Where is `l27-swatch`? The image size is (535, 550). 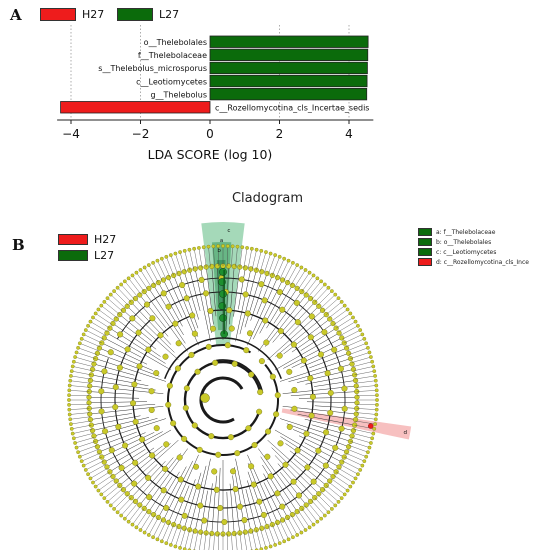
l27-swatch is located at coordinates (73, 255).